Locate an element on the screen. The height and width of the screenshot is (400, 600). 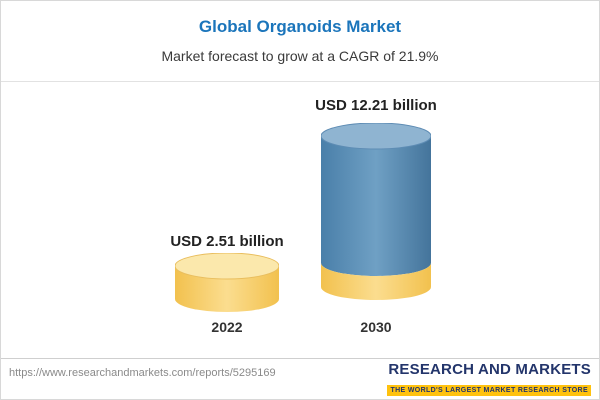
page-title: Global Organoids Market is located at coordinates (300, 26).